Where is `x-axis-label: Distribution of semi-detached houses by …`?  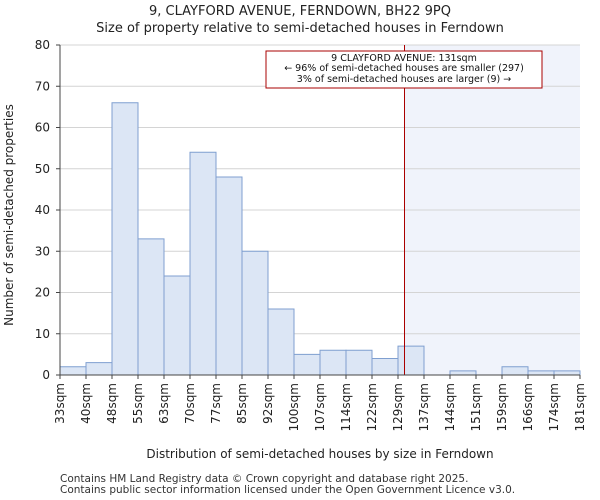 x-axis-label: Distribution of semi-detached houses by … is located at coordinates (319, 454).